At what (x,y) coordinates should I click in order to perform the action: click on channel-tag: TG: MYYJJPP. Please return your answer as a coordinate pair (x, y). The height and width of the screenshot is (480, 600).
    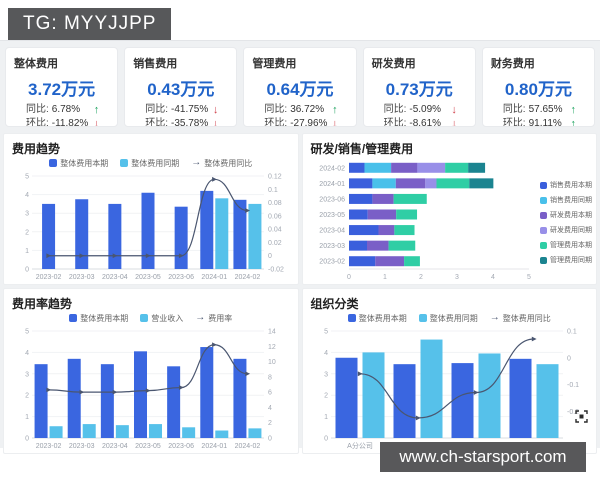
    Looking at the image, I should click on (90, 24).